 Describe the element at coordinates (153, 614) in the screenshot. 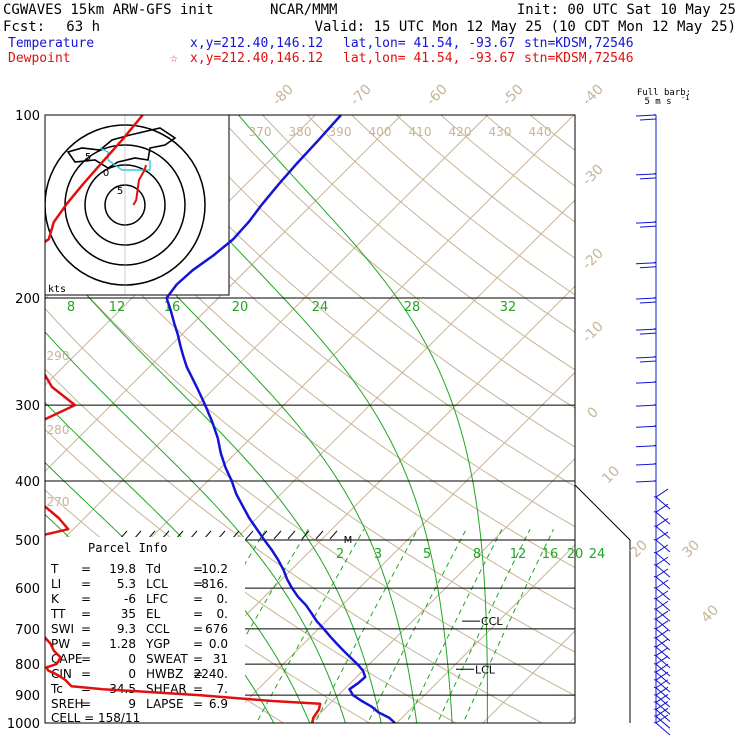

I see `parcel-key-2: EL` at that location.